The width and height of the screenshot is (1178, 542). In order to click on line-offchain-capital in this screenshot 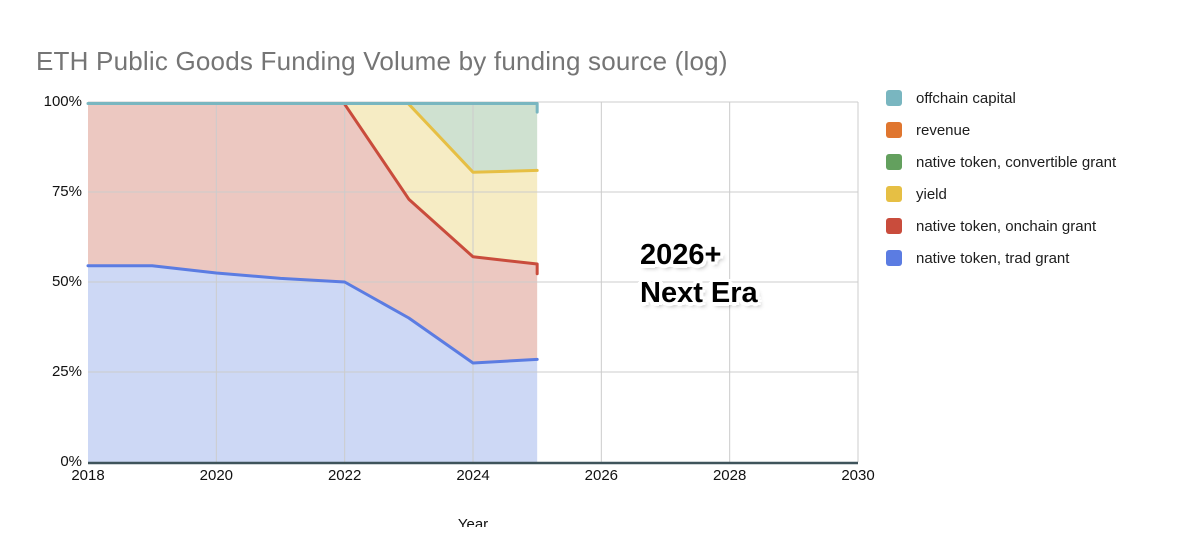, I will do `click(312, 107)`.